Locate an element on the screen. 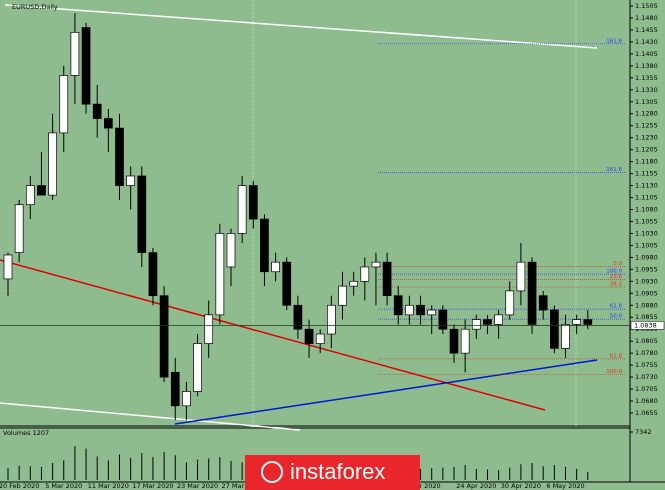  current-price-box is located at coordinates (647, 325).